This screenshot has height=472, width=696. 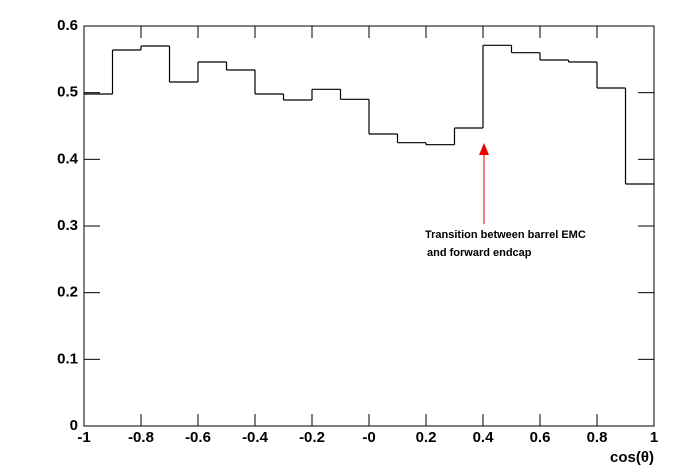 What do you see at coordinates (67, 292) in the screenshot?
I see `y-tick-label: 0.2` at bounding box center [67, 292].